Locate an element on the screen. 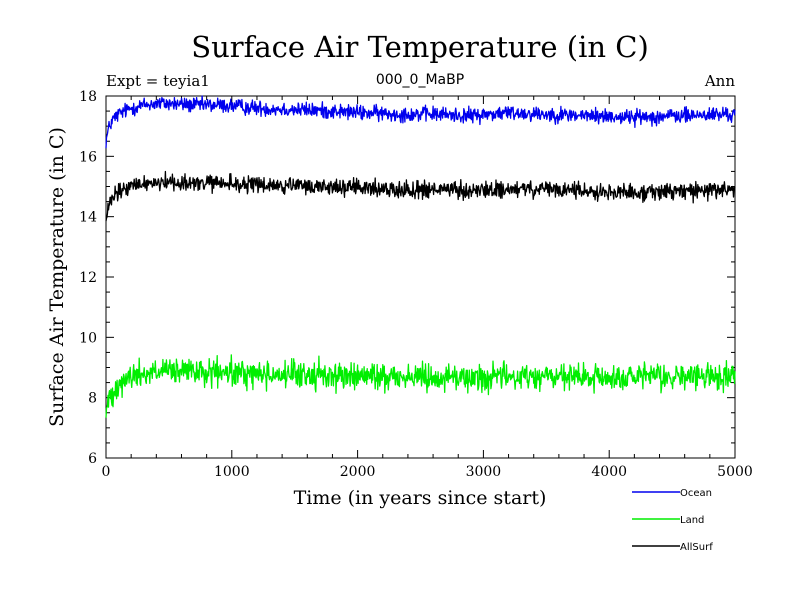 The height and width of the screenshot is (600, 800). x-tick-label: 2000 is located at coordinates (358, 472).